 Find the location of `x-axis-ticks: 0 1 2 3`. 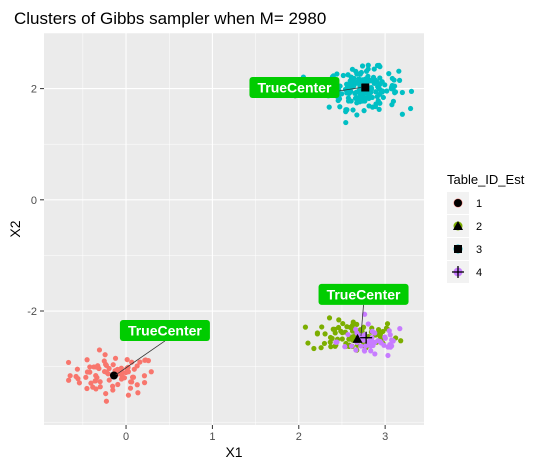

x-axis-ticks: 0 1 2 3 is located at coordinates (255, 434).